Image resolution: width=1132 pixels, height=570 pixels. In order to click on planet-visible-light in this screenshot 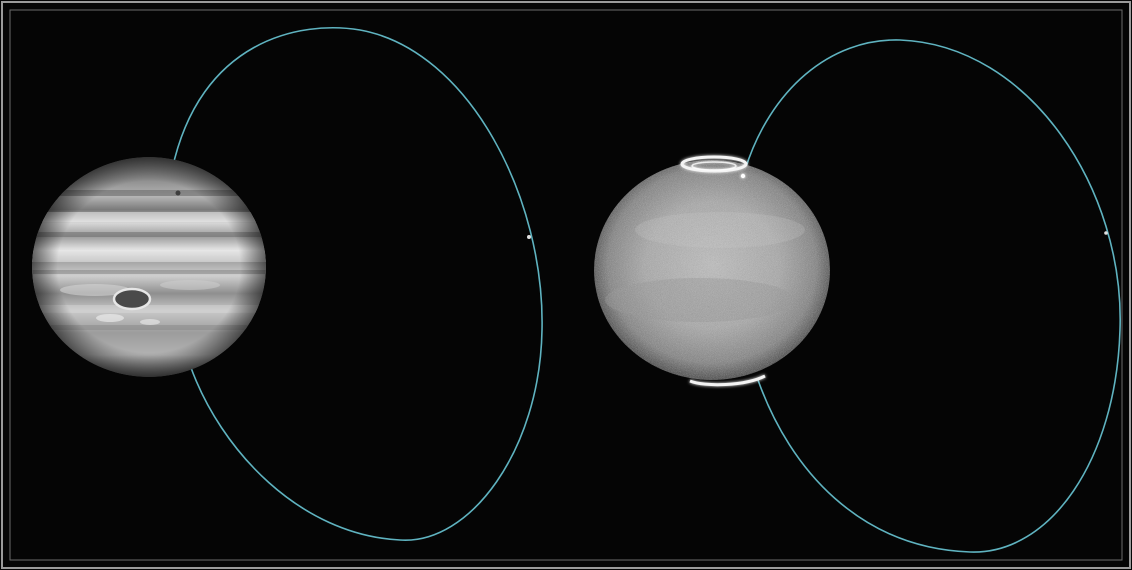, I will do `click(149, 267)`.